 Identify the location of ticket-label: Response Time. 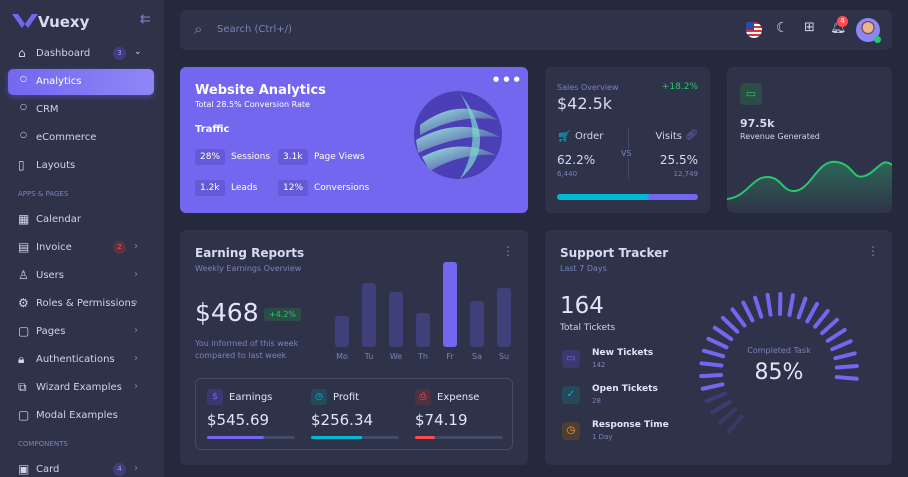
(630, 425).